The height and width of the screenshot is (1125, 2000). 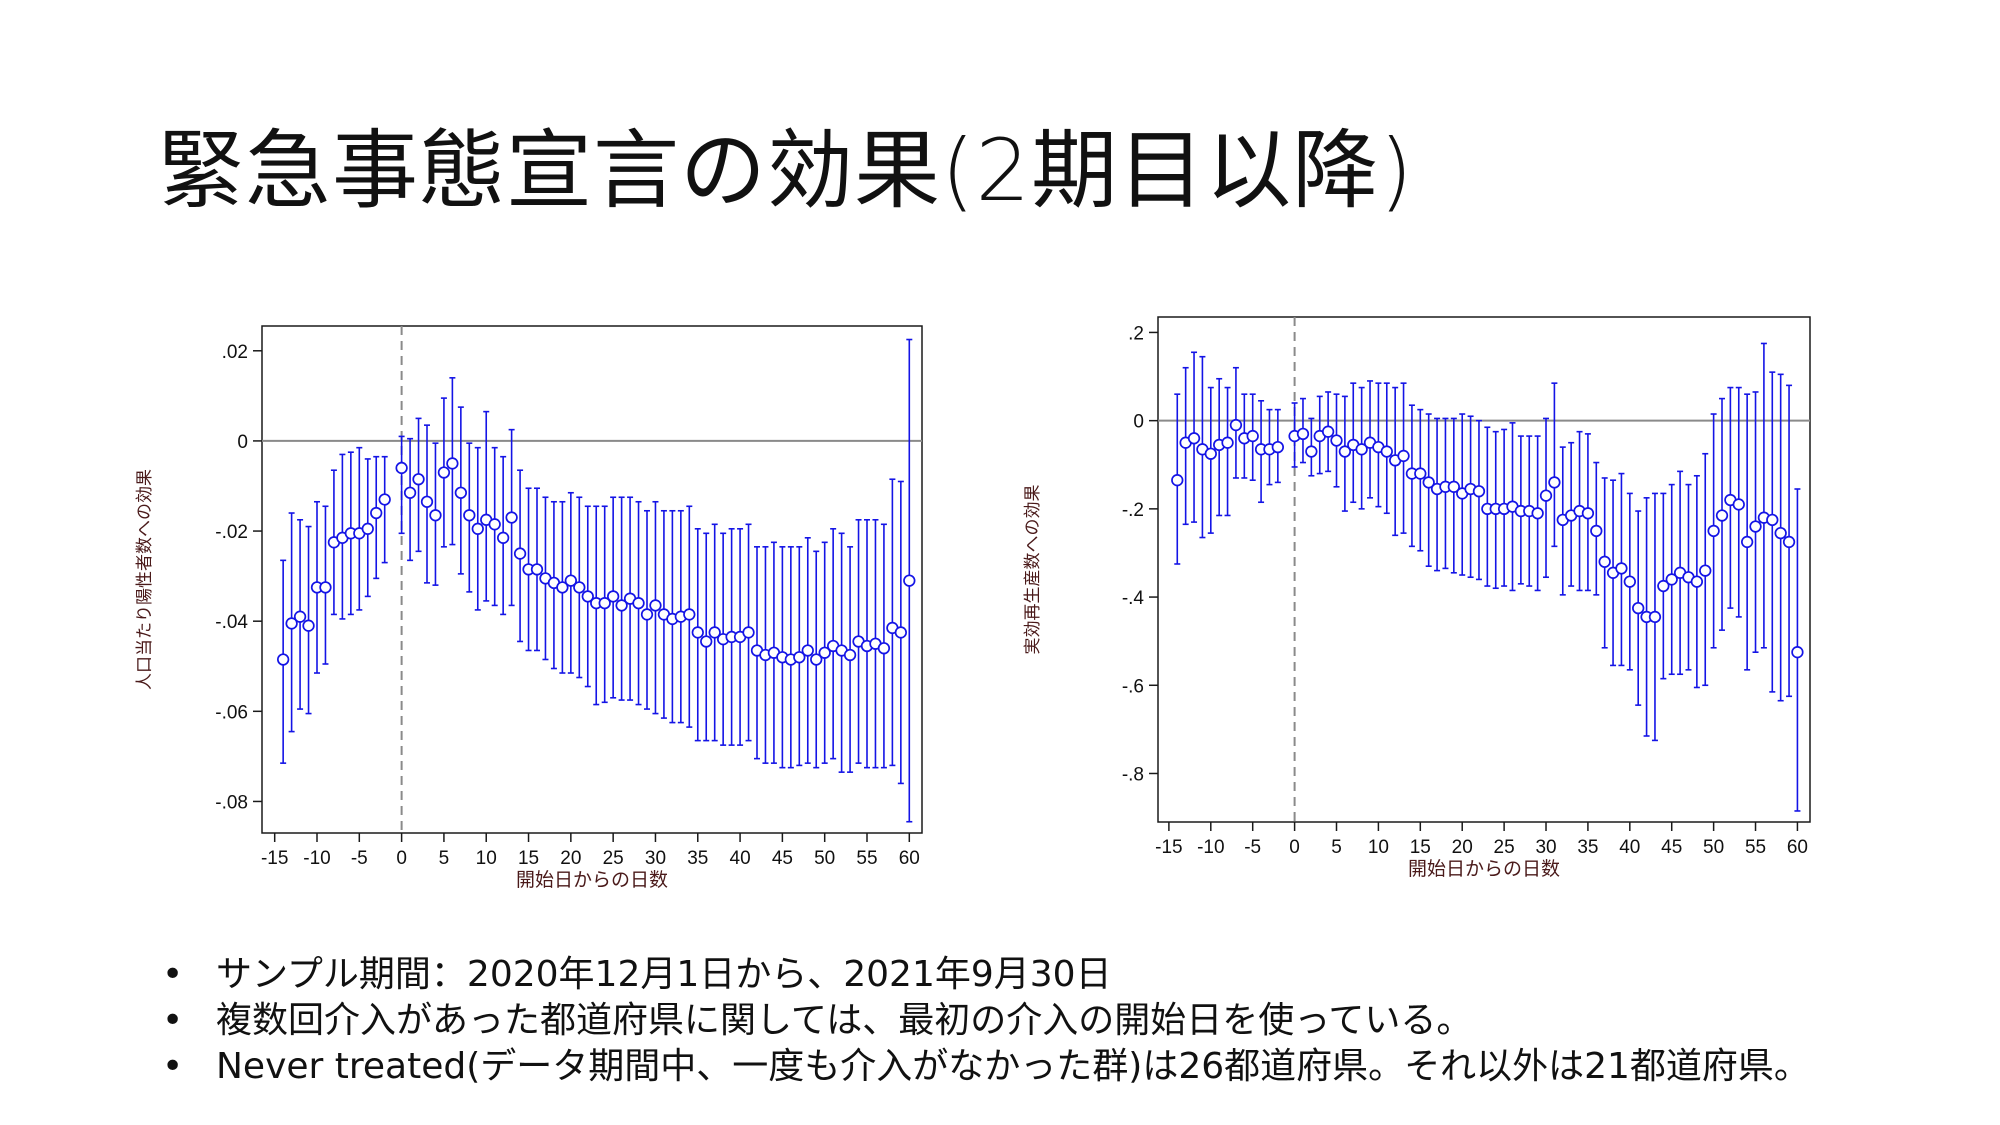 I want to click on y-tick-label: .2, so click(x=1136, y=333).